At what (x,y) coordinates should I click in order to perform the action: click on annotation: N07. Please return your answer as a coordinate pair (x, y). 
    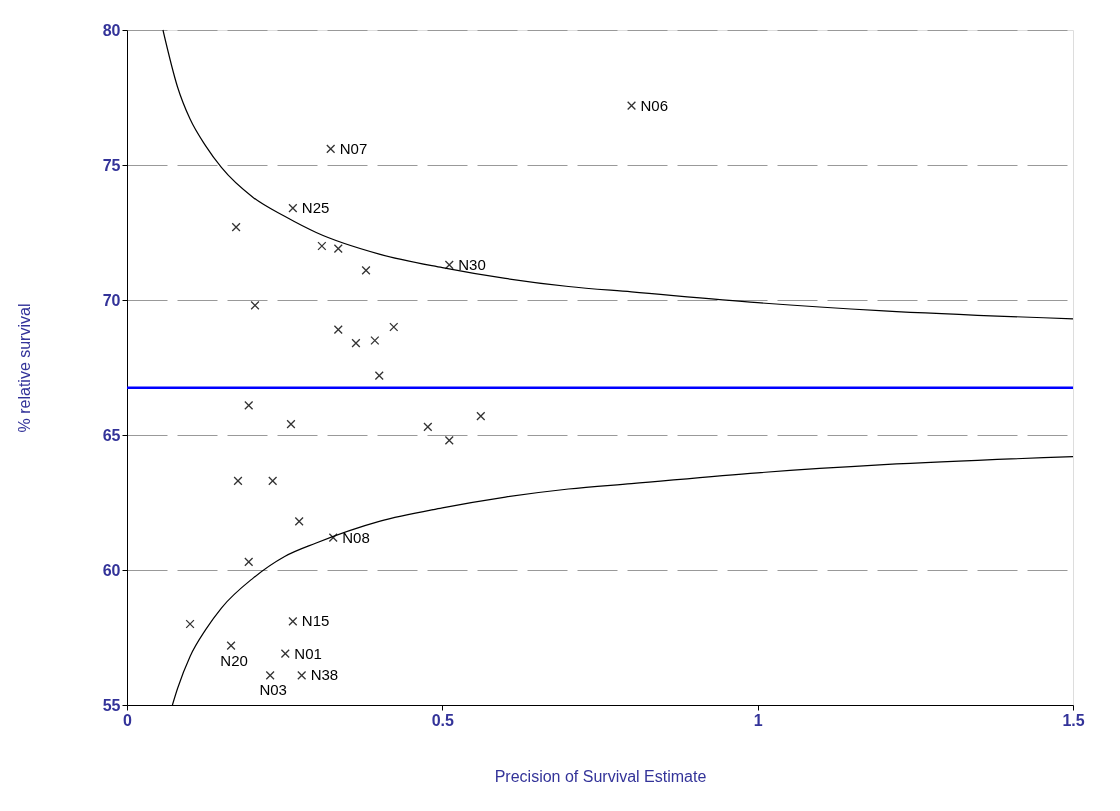
    Looking at the image, I should click on (353, 148).